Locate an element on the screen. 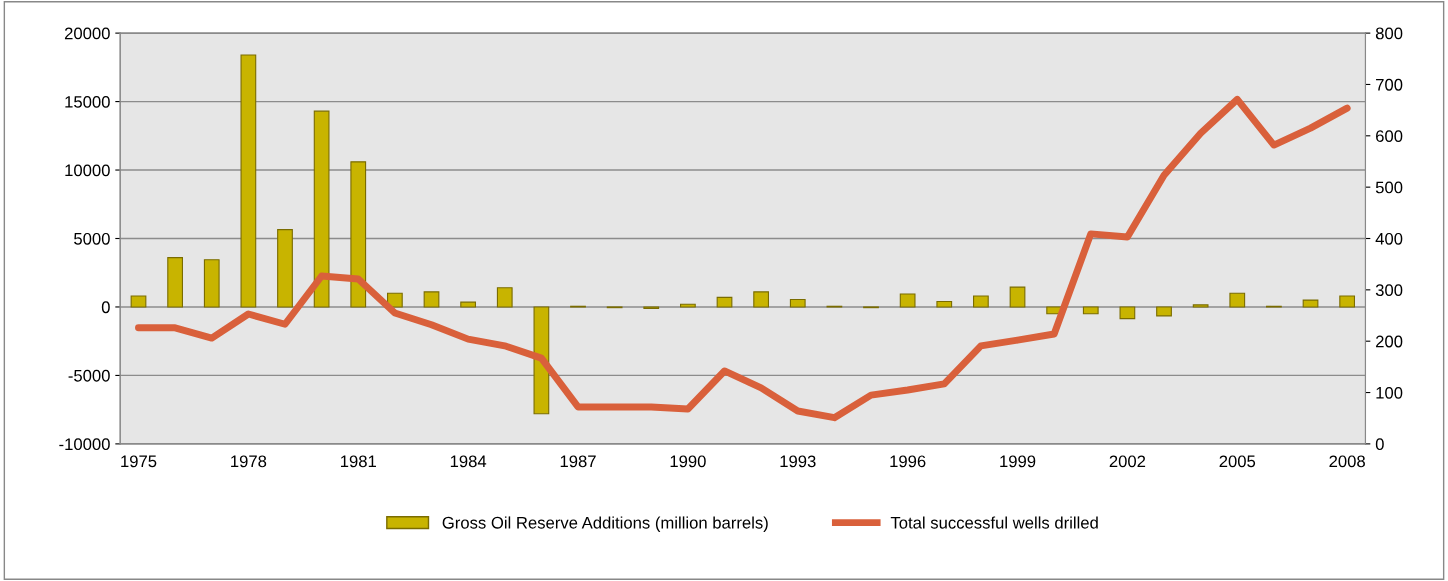  y2-tick-label: 600 is located at coordinates (1389, 136).